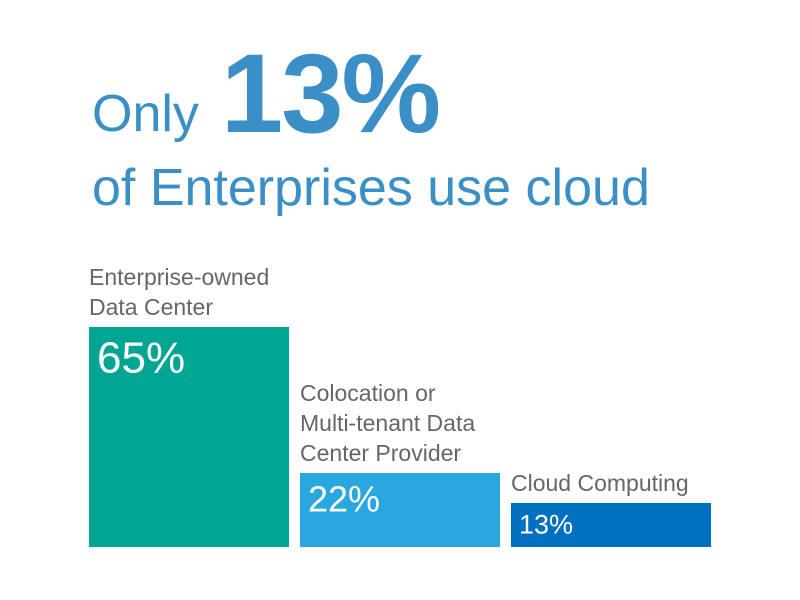 The image size is (800, 600). Describe the element at coordinates (600, 483) in the screenshot. I see `bar-category-label-3-line-1: Cloud Computing` at that location.